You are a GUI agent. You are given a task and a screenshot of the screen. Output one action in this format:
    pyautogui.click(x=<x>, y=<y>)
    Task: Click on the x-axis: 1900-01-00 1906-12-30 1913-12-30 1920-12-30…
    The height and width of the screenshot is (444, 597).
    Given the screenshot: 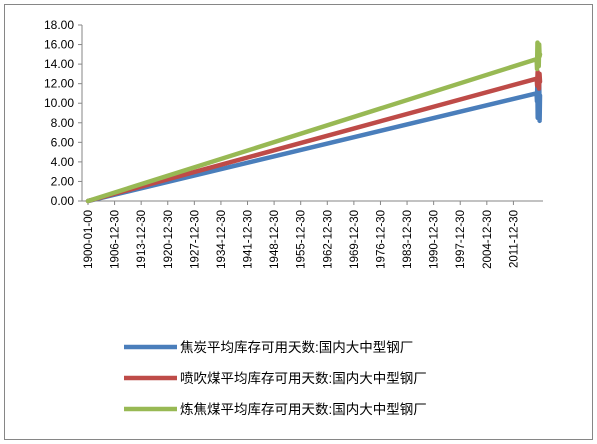 What is the action you would take?
    pyautogui.click(x=312, y=234)
    